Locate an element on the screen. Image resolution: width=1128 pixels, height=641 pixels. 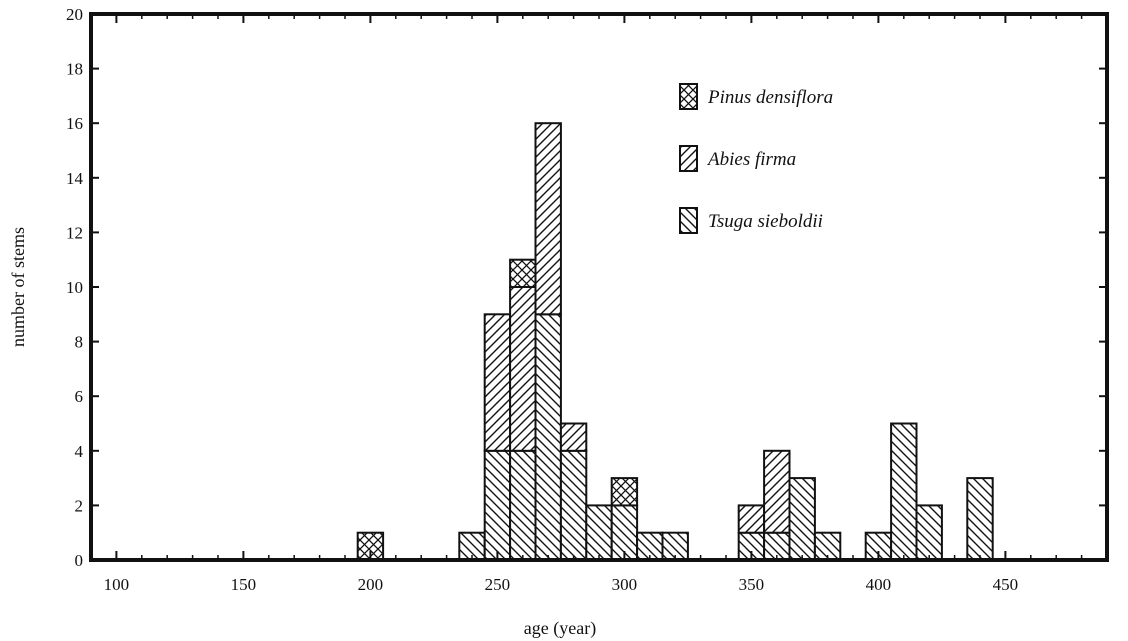
legend-swatch-tsuga is located at coordinates (688, 220).